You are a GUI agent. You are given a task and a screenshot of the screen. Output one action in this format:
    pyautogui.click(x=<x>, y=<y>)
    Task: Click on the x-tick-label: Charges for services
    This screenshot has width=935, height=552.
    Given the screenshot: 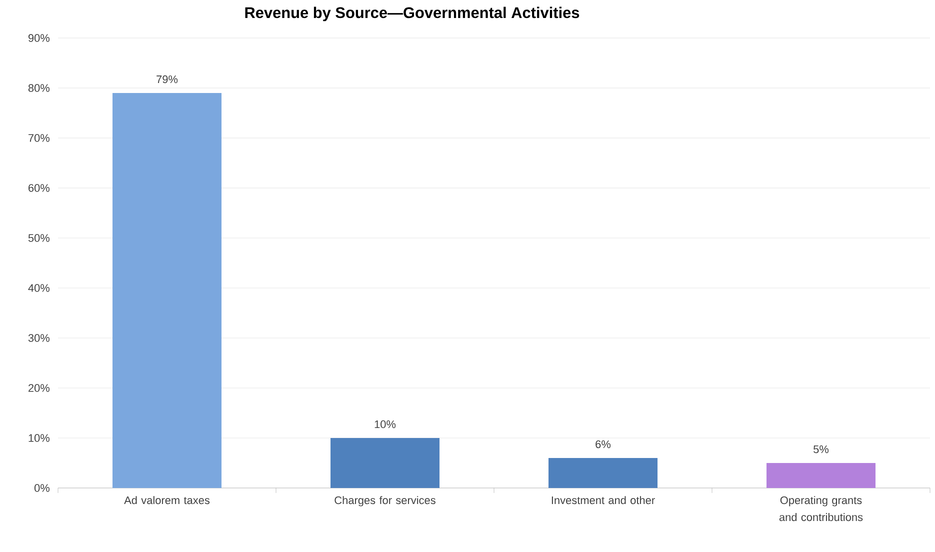 What is the action you would take?
    pyautogui.click(x=385, y=501)
    